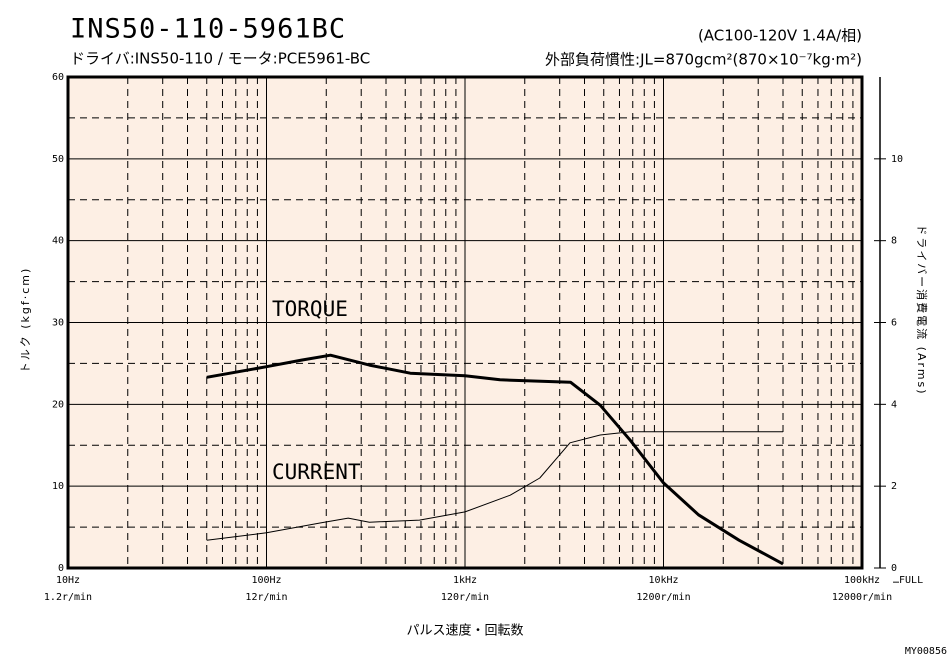 Image resolution: width=950 pixels, height=659 pixels. What do you see at coordinates (58, 159) in the screenshot?
I see `y-tick-label: 50` at bounding box center [58, 159].